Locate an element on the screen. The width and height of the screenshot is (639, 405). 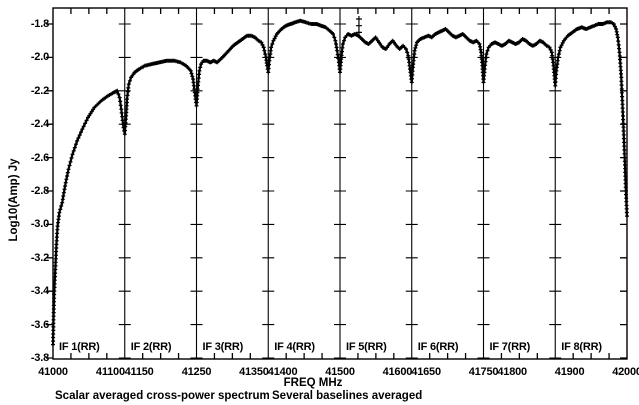
x-tick-label: 42000 is located at coordinates (625, 372).